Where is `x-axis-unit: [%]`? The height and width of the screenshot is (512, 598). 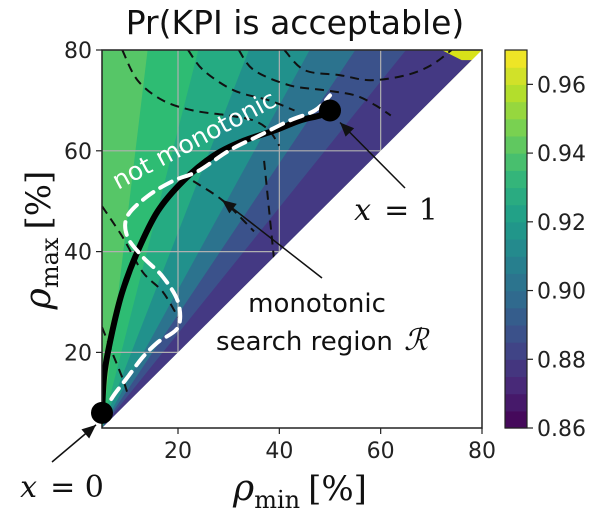
x-axis-unit: [%] is located at coordinates (337, 489).